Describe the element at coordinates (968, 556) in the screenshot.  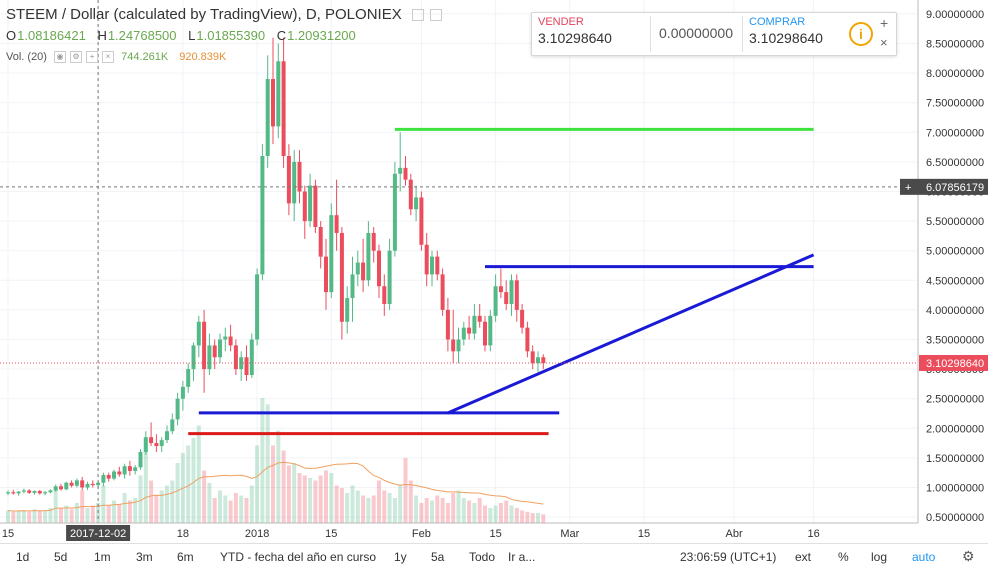
I see `gear-icon: ⚙` at that location.